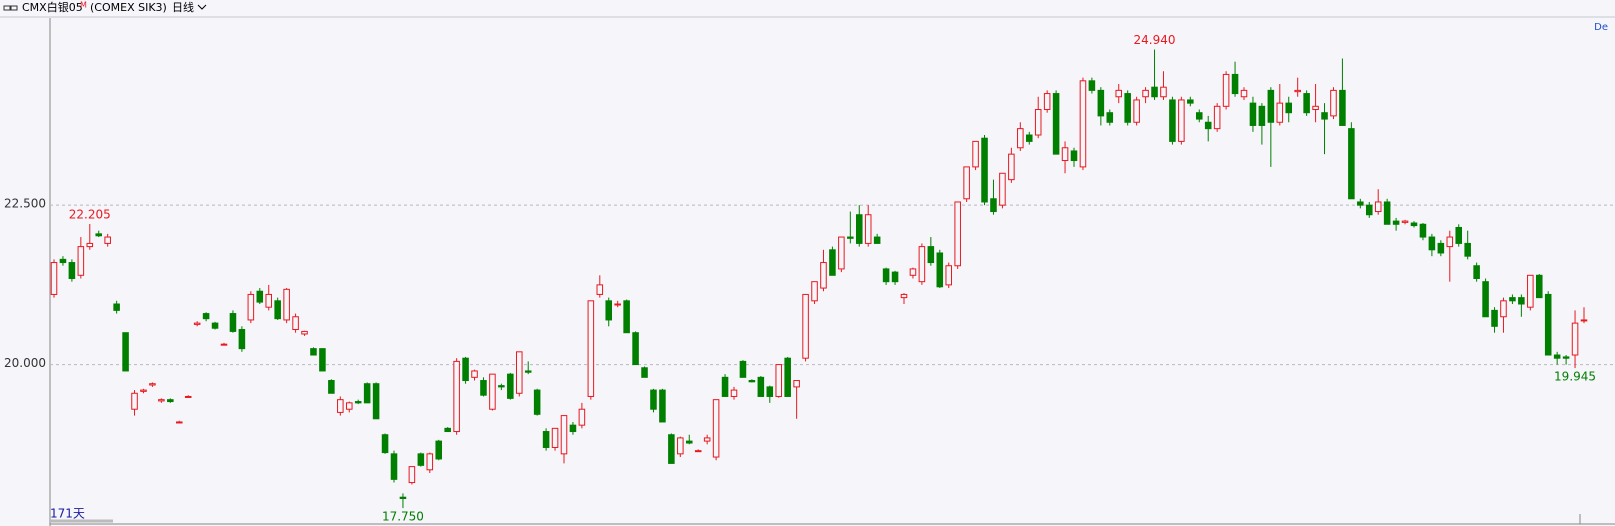 This screenshot has width=1615, height=526. I want to click on extreme-label: 19.945, so click(1575, 377).